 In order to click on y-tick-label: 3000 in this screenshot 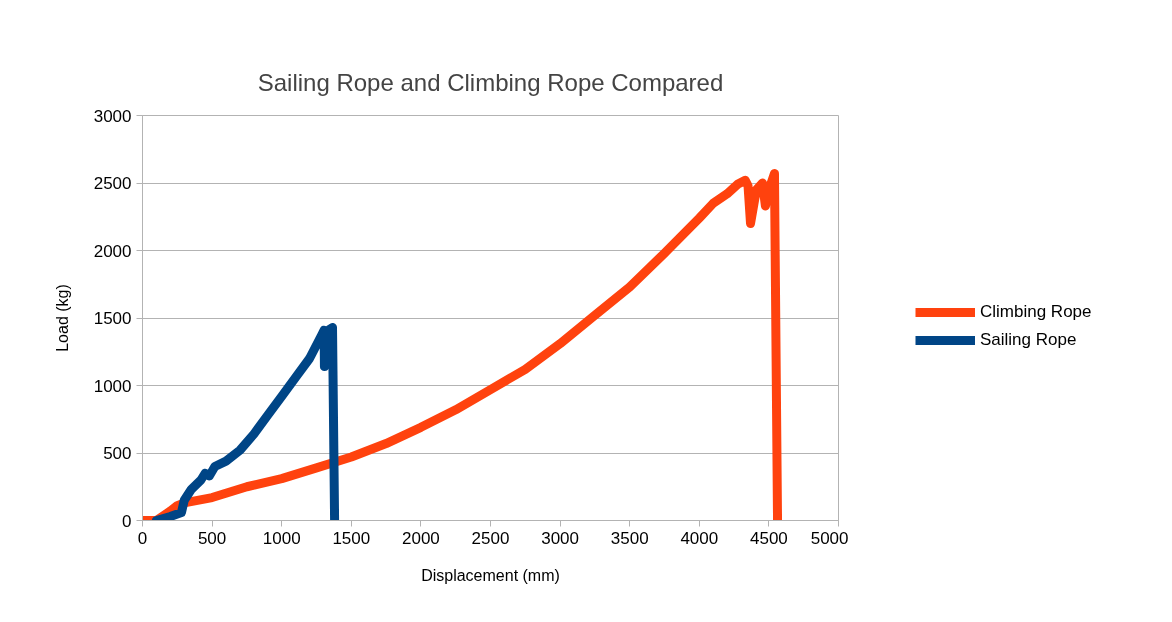, I will do `click(112, 116)`.